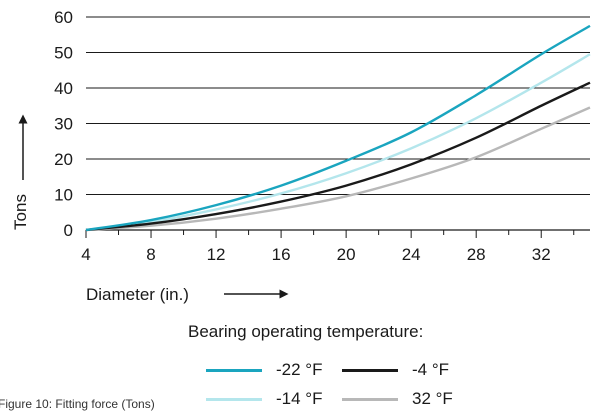 This screenshot has width=593, height=414. Describe the element at coordinates (264, 399) in the screenshot. I see `legend-item-minus-14f: -14 °F` at that location.